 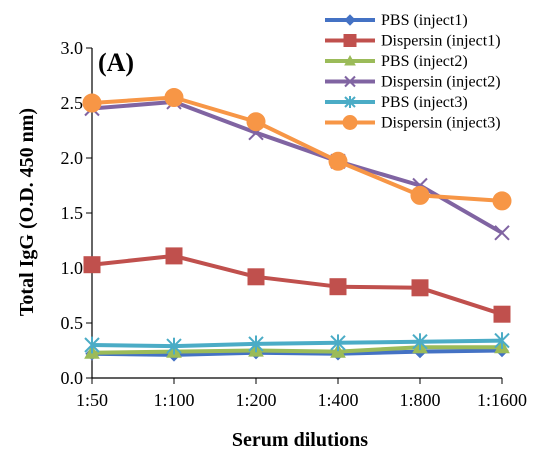 I want to click on y-tick-label: 1.0, so click(x=72, y=268).